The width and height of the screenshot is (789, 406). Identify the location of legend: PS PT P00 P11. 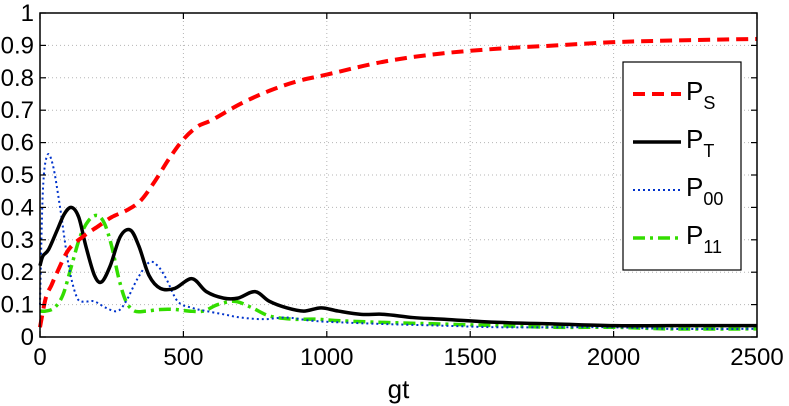
(682, 166).